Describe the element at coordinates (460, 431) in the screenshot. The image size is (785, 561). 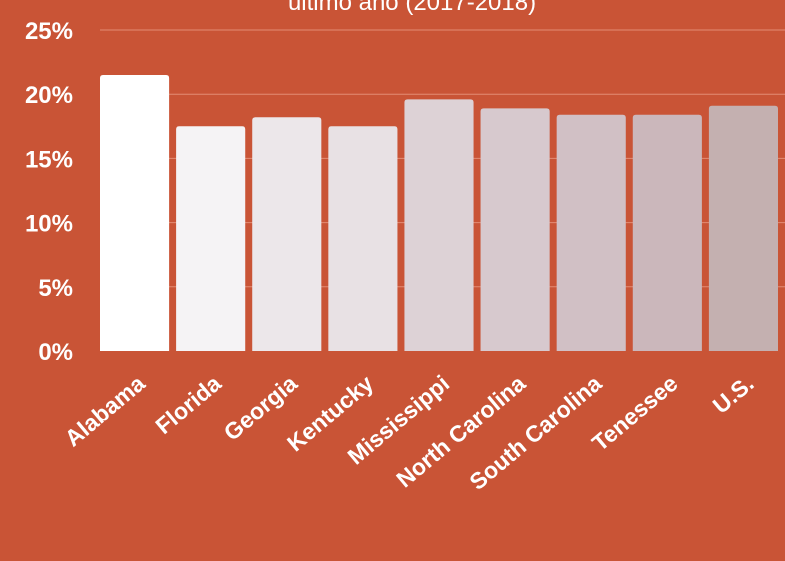
I see `x-tick-label: North Carolina` at that location.